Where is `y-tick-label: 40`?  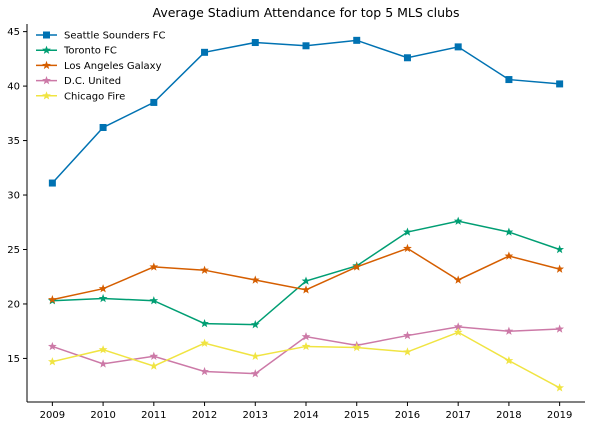
y-tick-label: 40 is located at coordinates (13, 87).